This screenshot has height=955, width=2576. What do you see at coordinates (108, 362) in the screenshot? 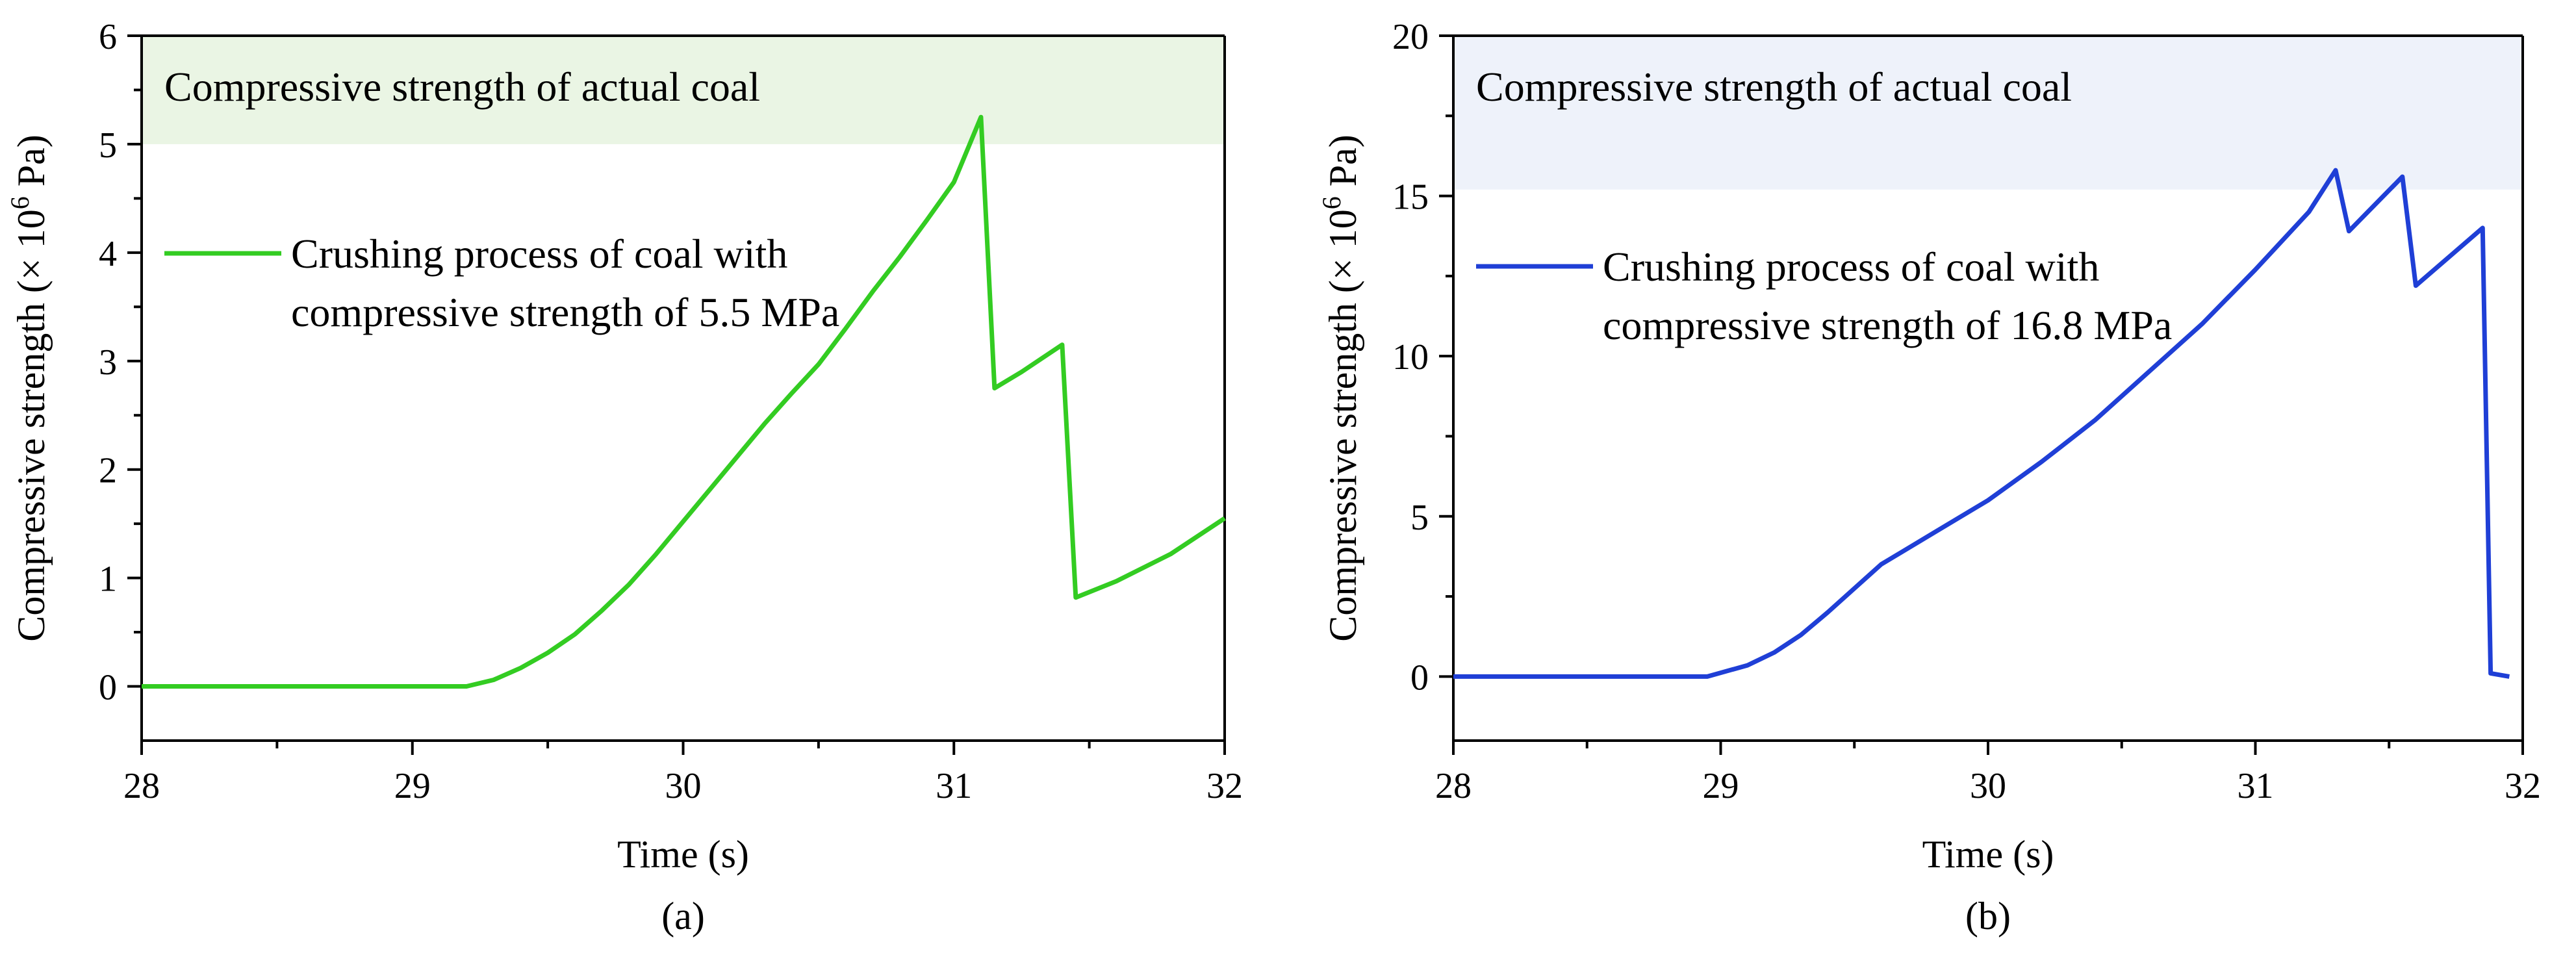
I see `y-tick-label: 3` at bounding box center [108, 362].